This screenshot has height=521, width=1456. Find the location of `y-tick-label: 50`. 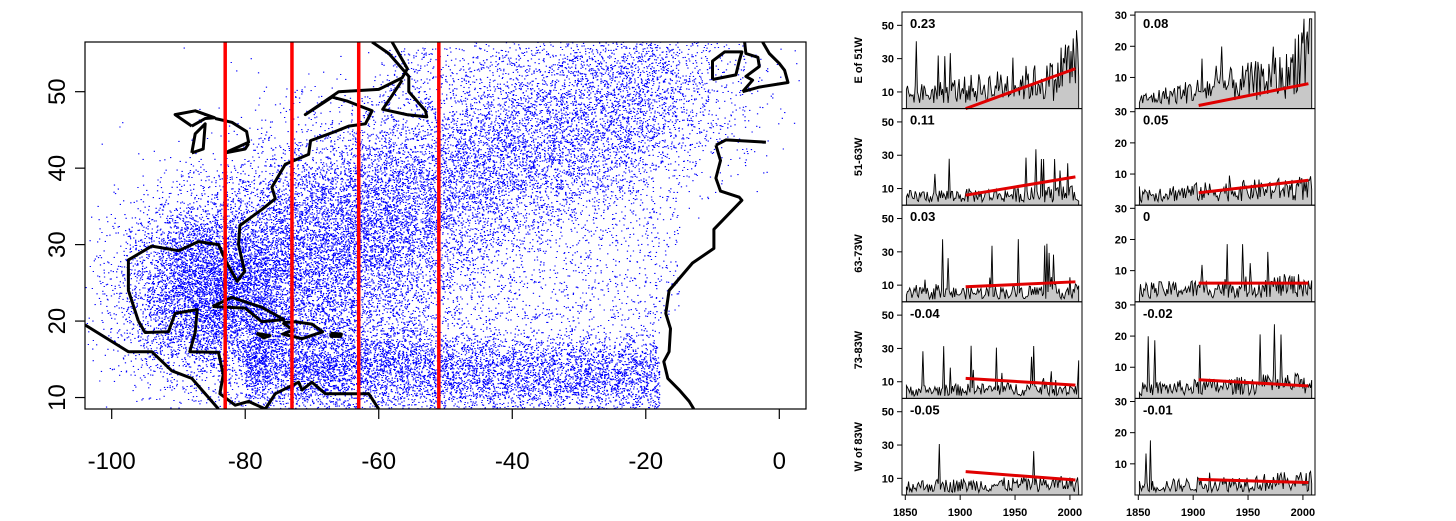

y-tick-label: 50 is located at coordinates (57, 91).